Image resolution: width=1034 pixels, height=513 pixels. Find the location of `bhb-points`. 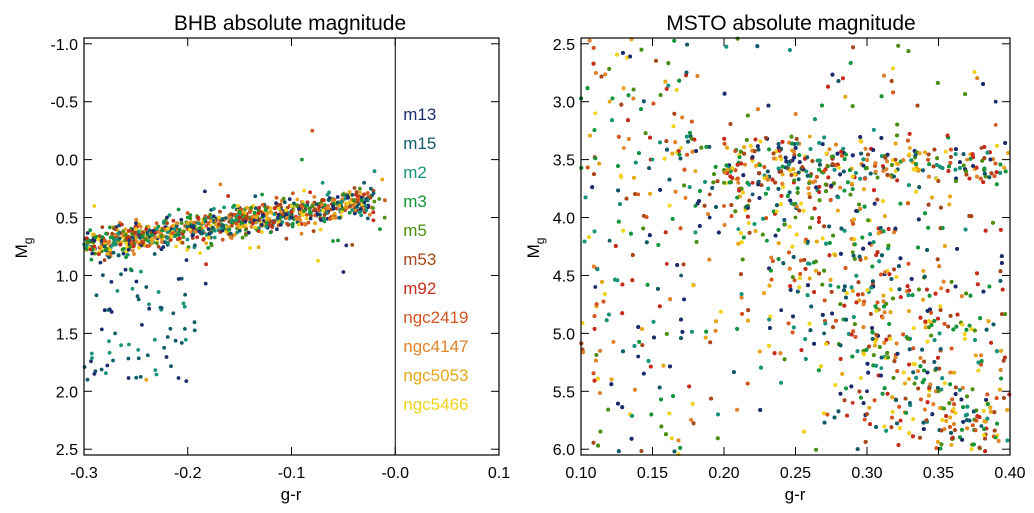

bhb-points is located at coordinates (234, 255).